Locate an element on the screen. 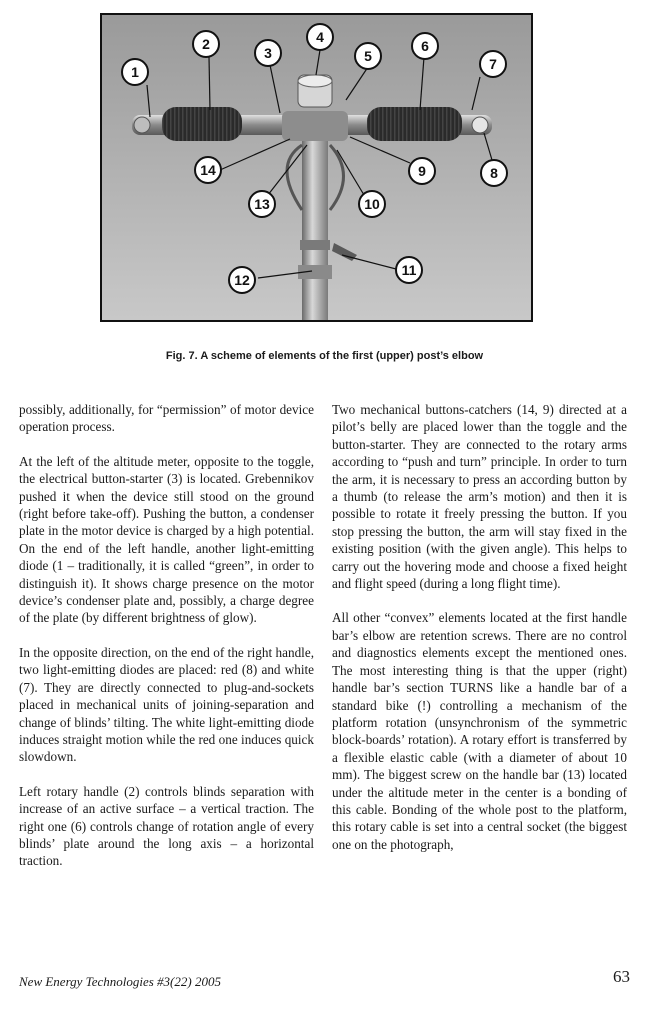  callout-9: 9 is located at coordinates (422, 171).